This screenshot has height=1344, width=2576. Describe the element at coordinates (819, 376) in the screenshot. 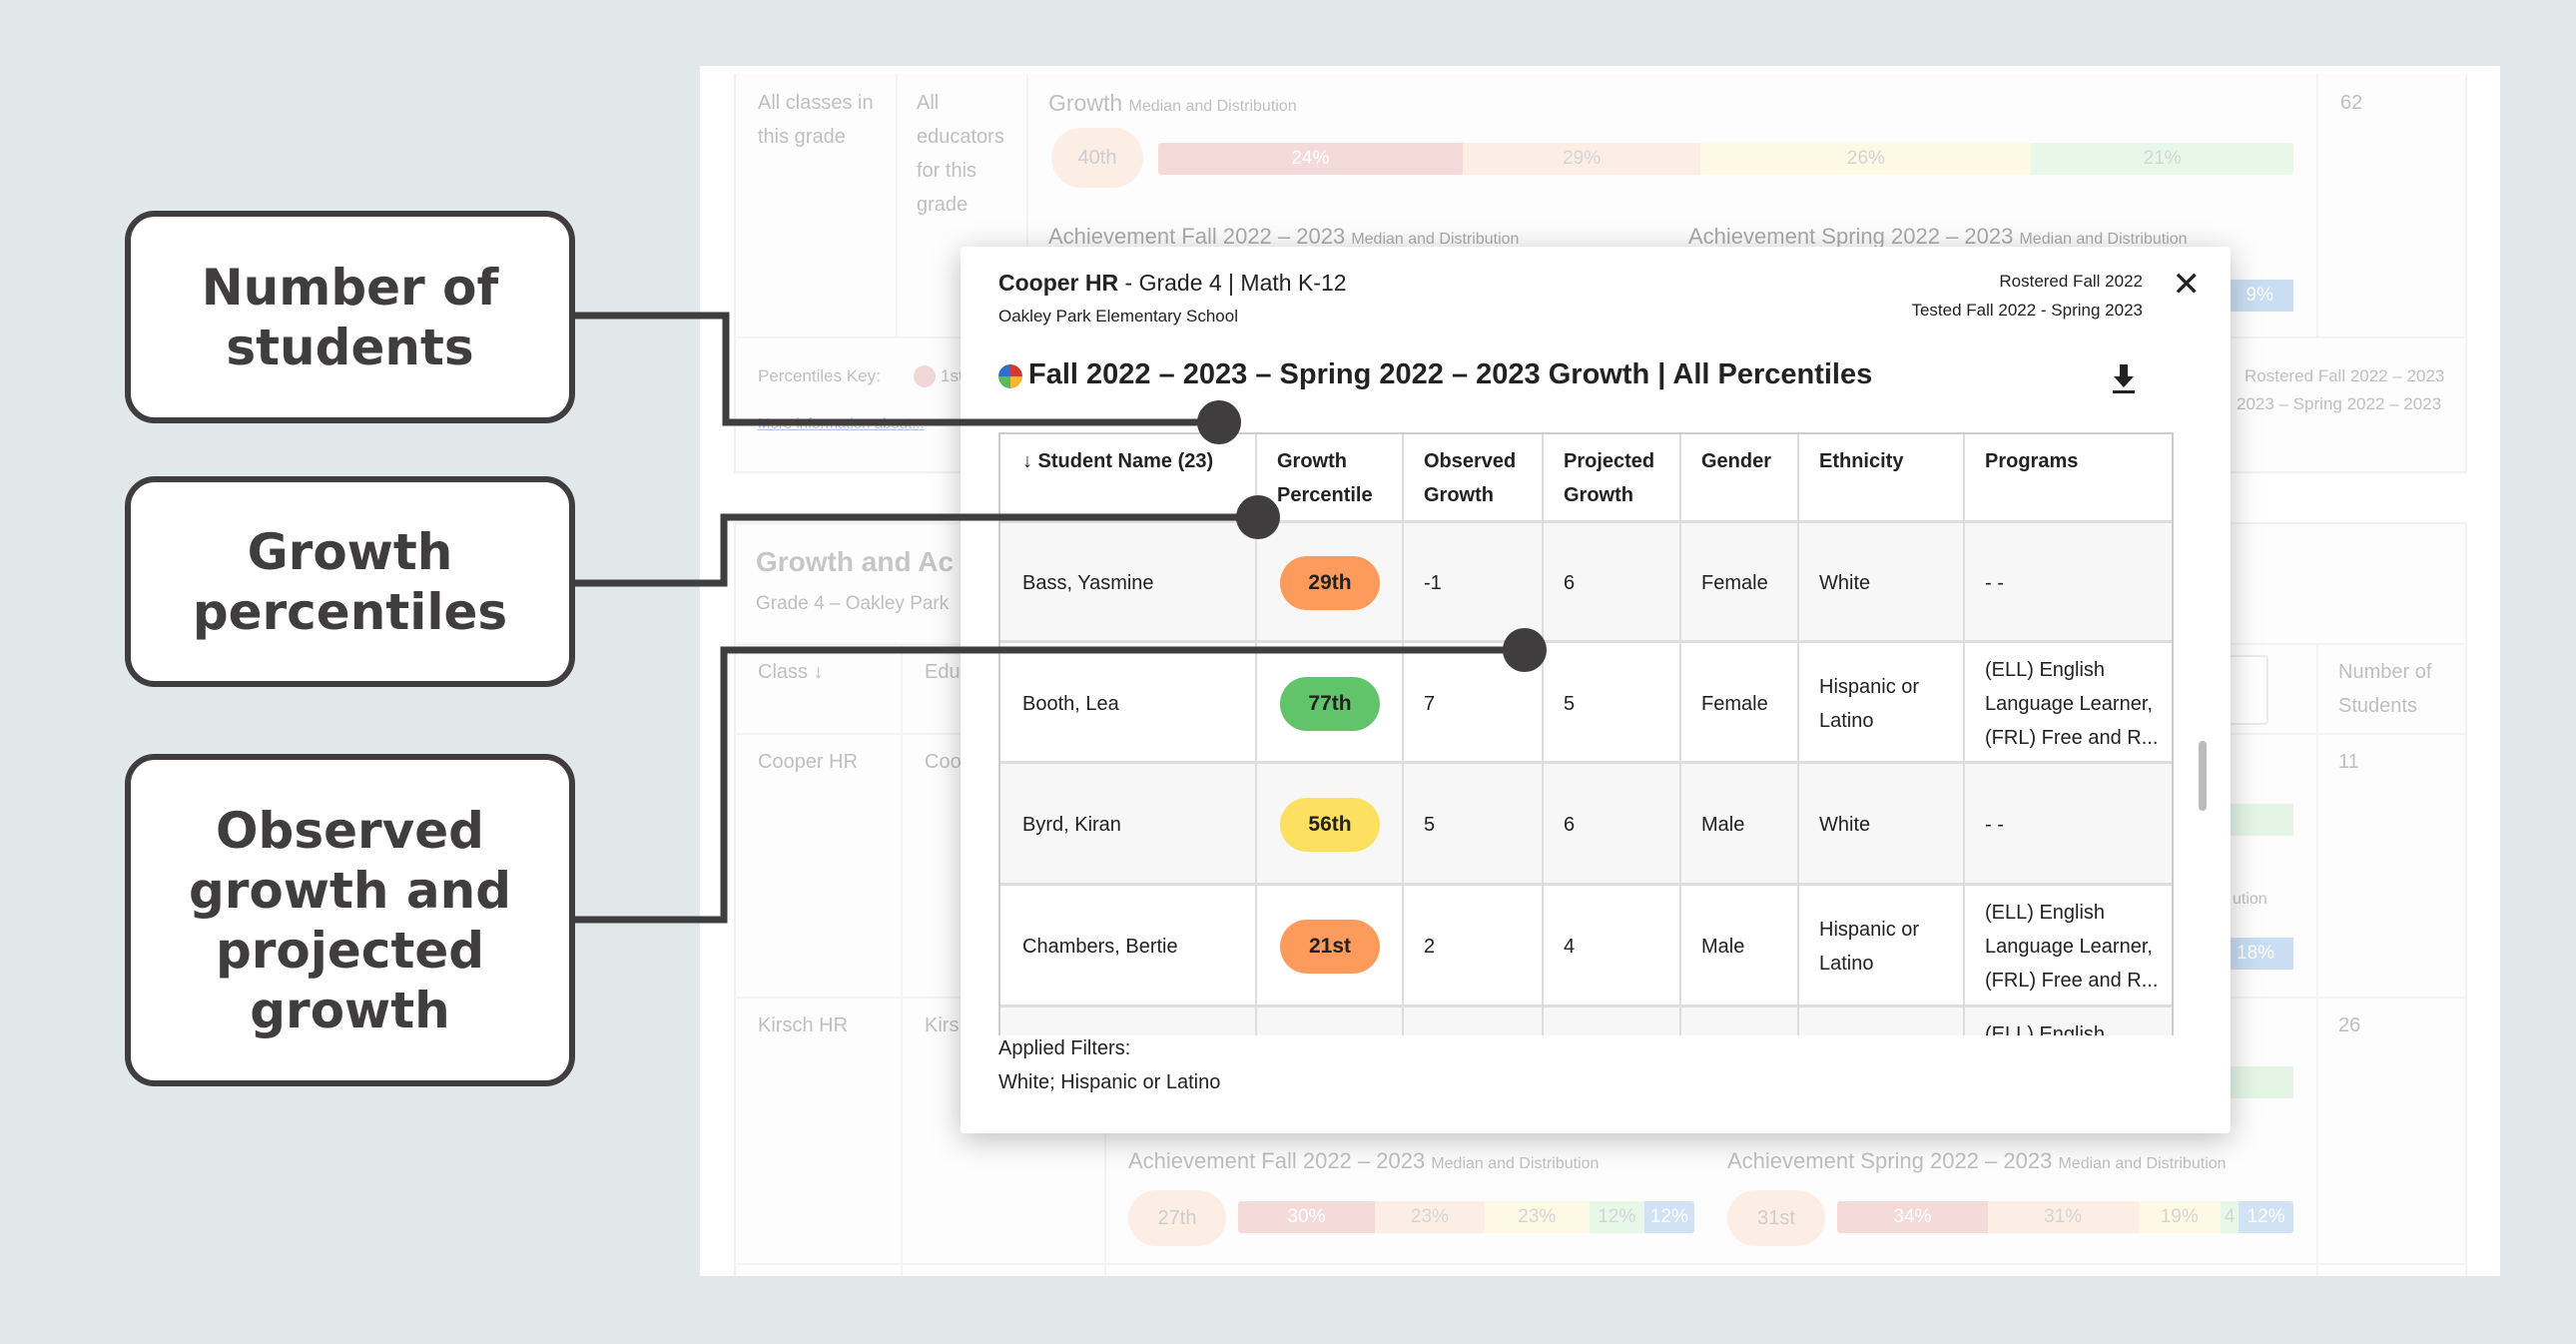

I see `percentiles-key-label: Percentiles Key:` at that location.